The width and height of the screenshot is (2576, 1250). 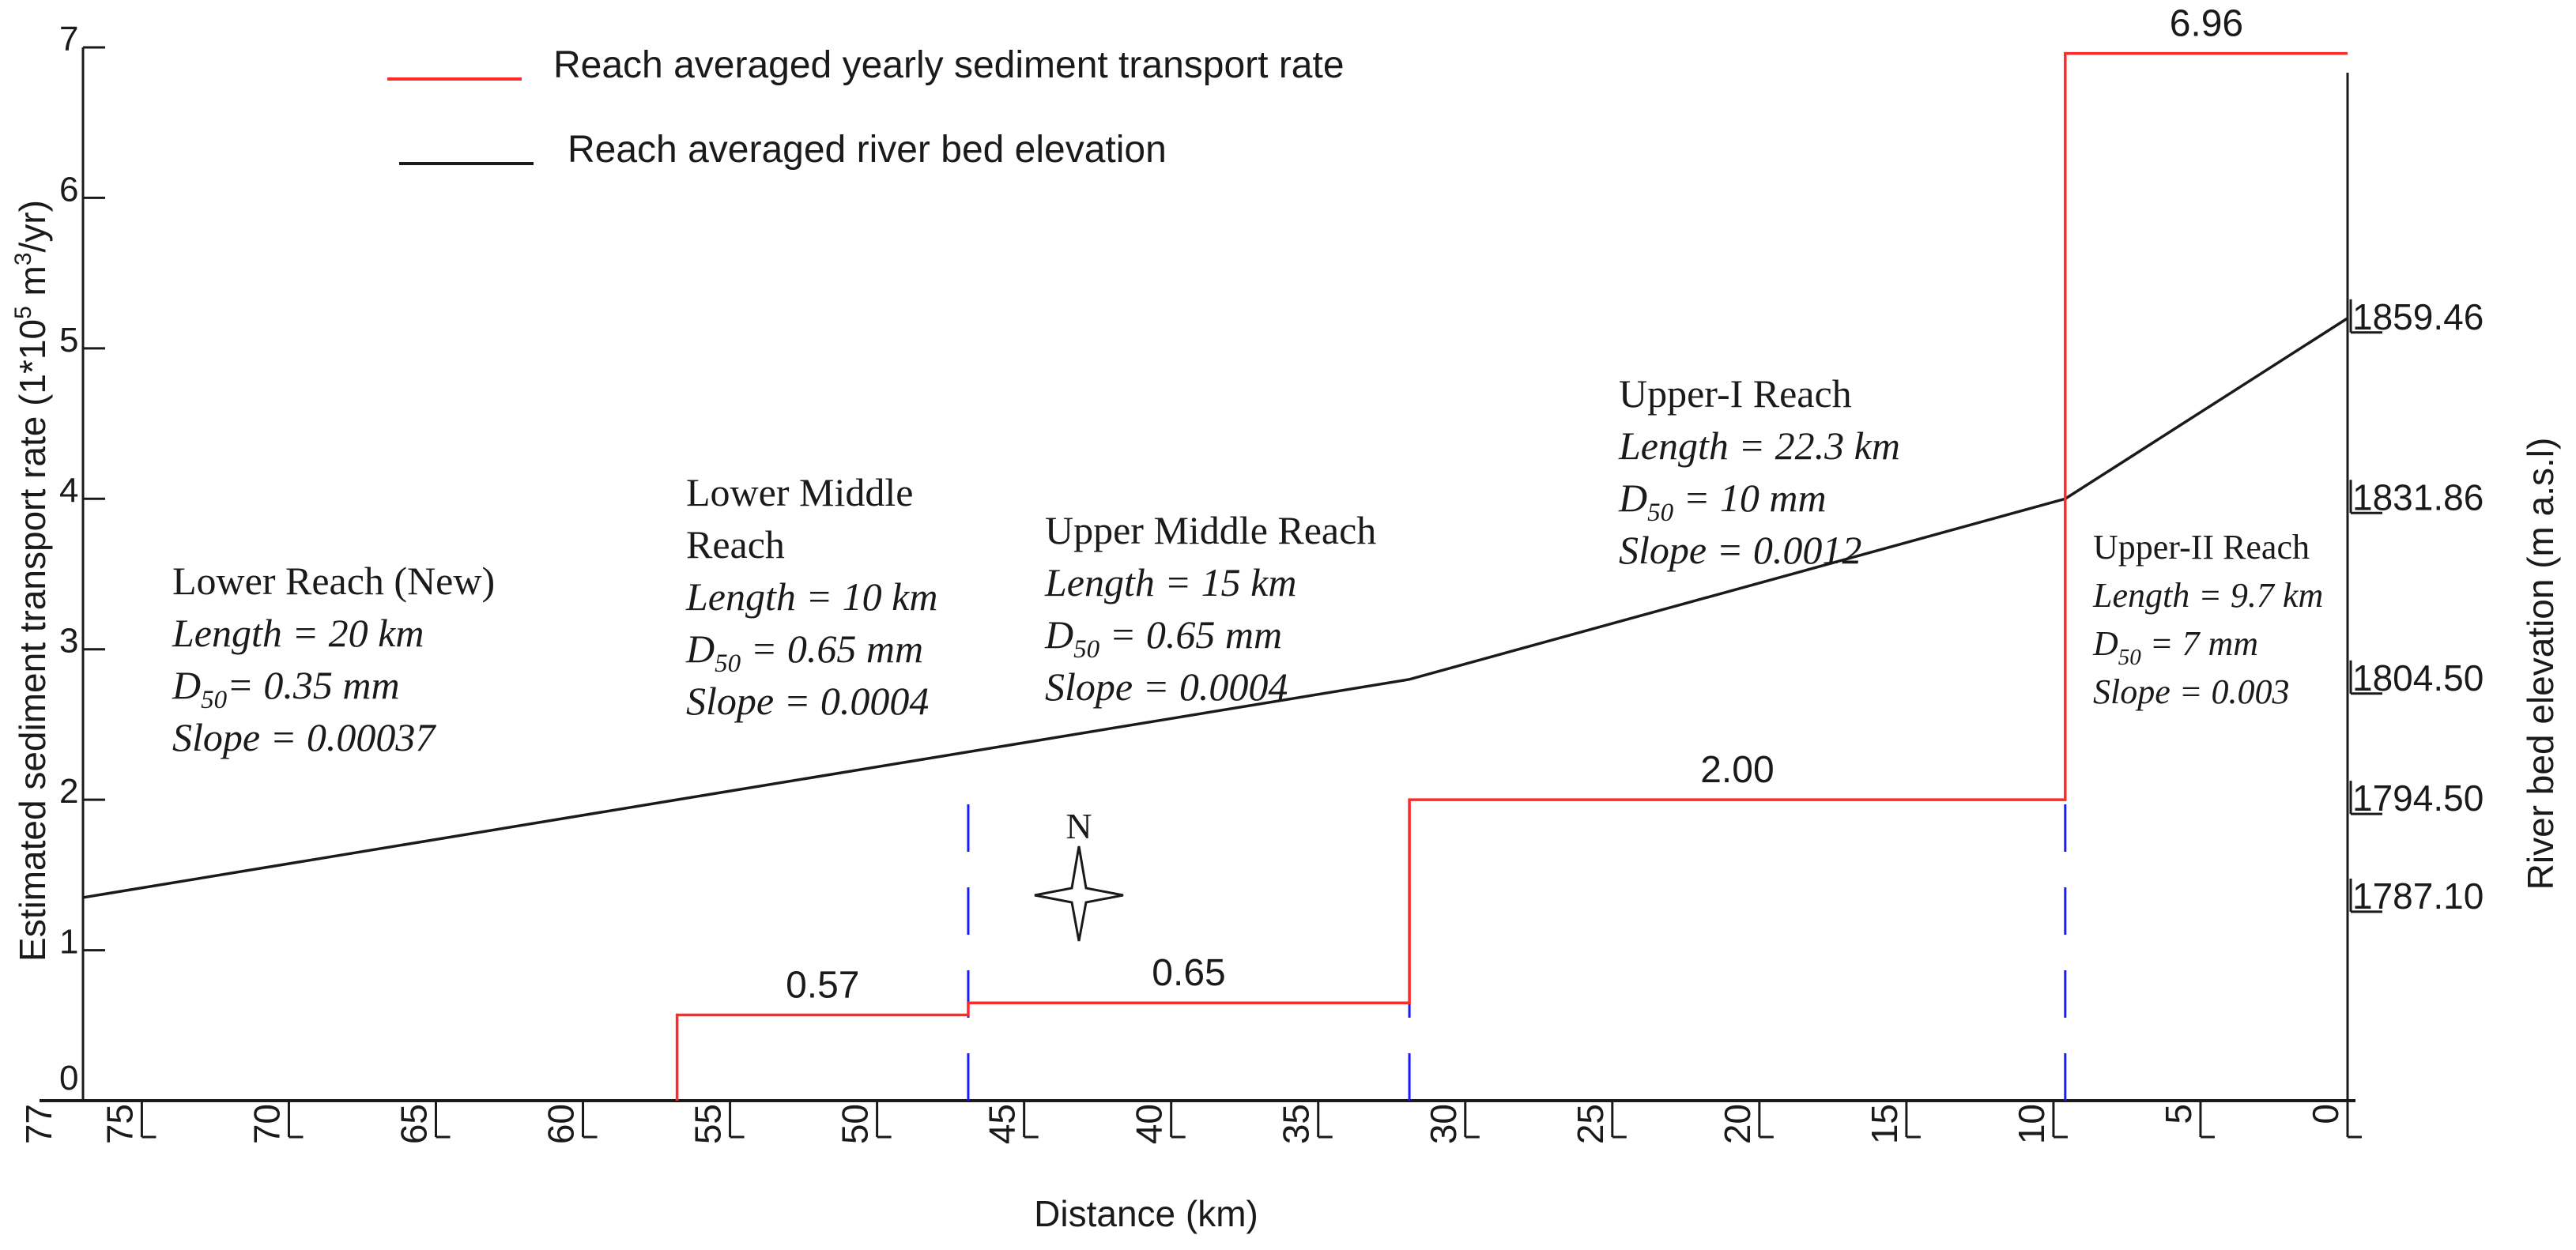 I want to click on annotation-line-upper-i: Slope = 0.0012, so click(x=1740, y=550).